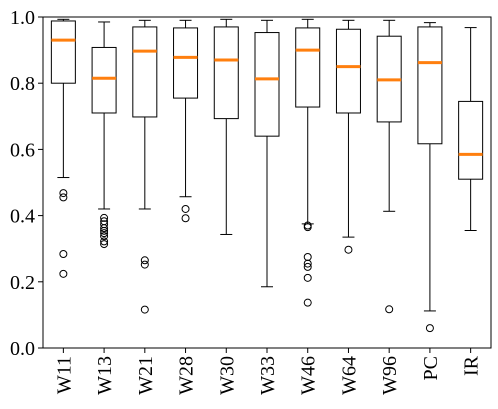 Image resolution: width=498 pixels, height=409 pixels. I want to click on box-w28, so click(186, 121).